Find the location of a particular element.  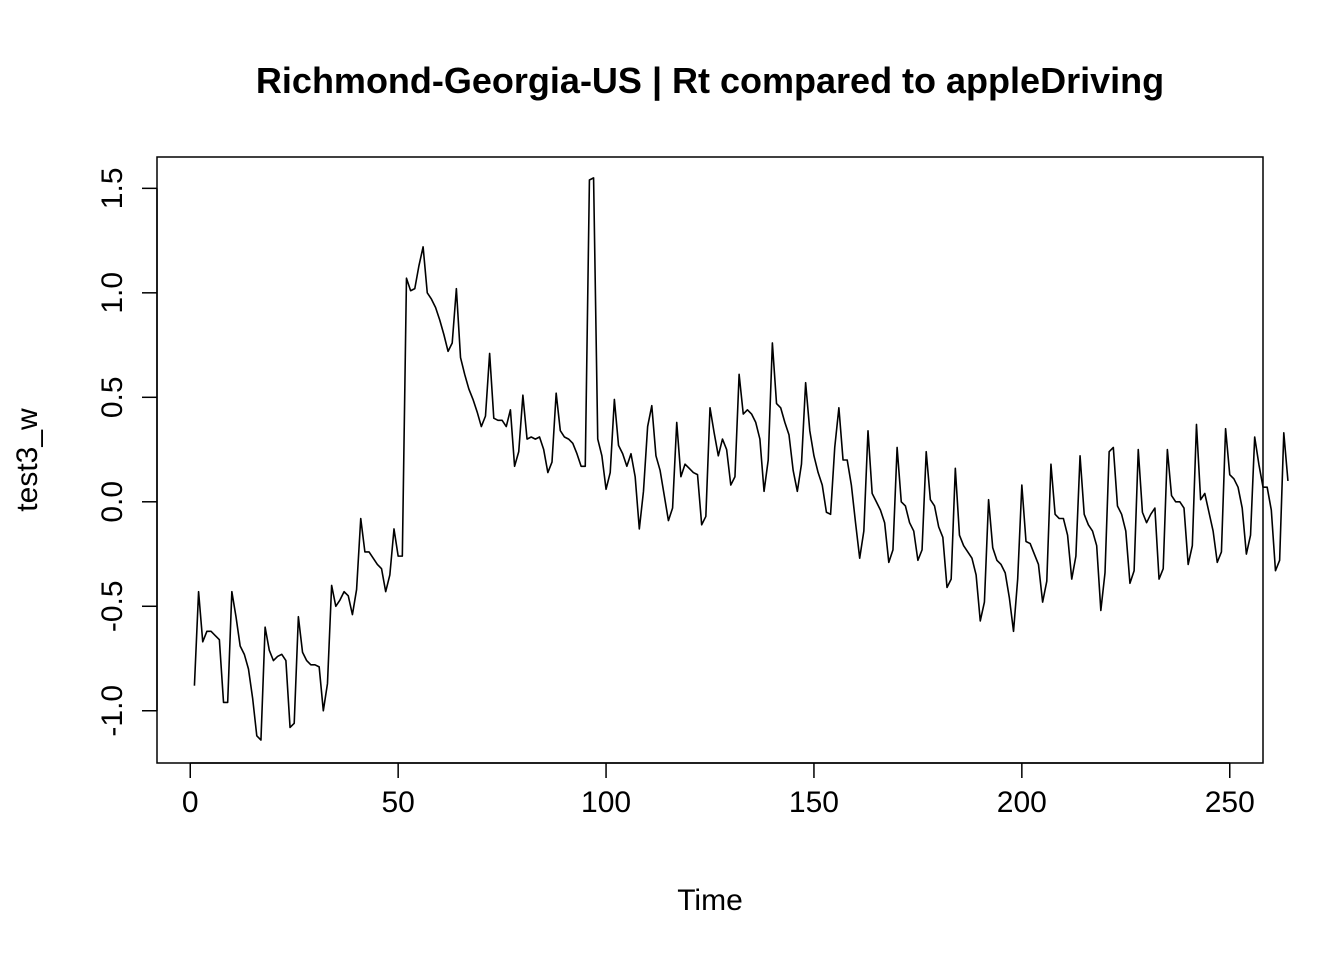

y-tick-label: 0.5 is located at coordinates (112, 397).